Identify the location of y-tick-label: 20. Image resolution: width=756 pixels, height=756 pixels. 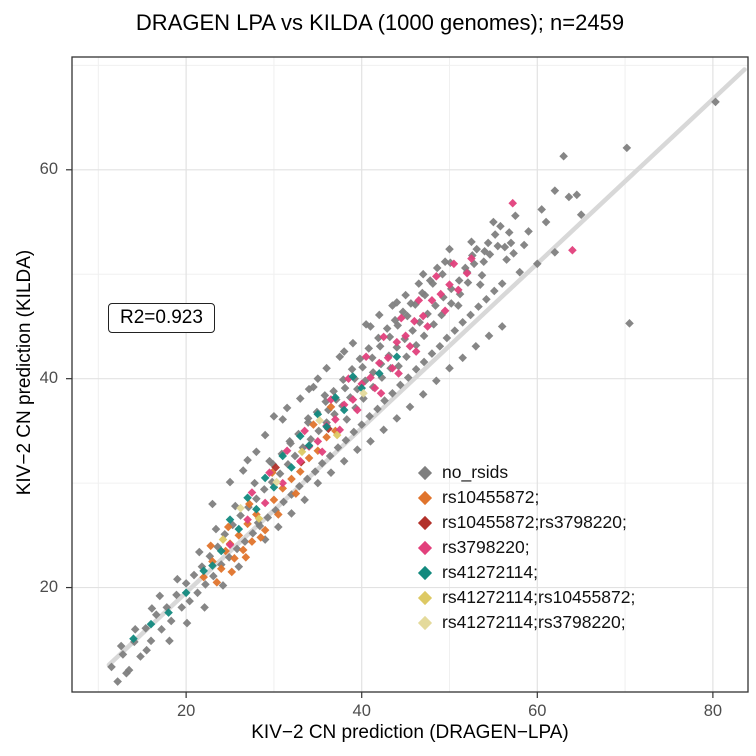
(48, 586).